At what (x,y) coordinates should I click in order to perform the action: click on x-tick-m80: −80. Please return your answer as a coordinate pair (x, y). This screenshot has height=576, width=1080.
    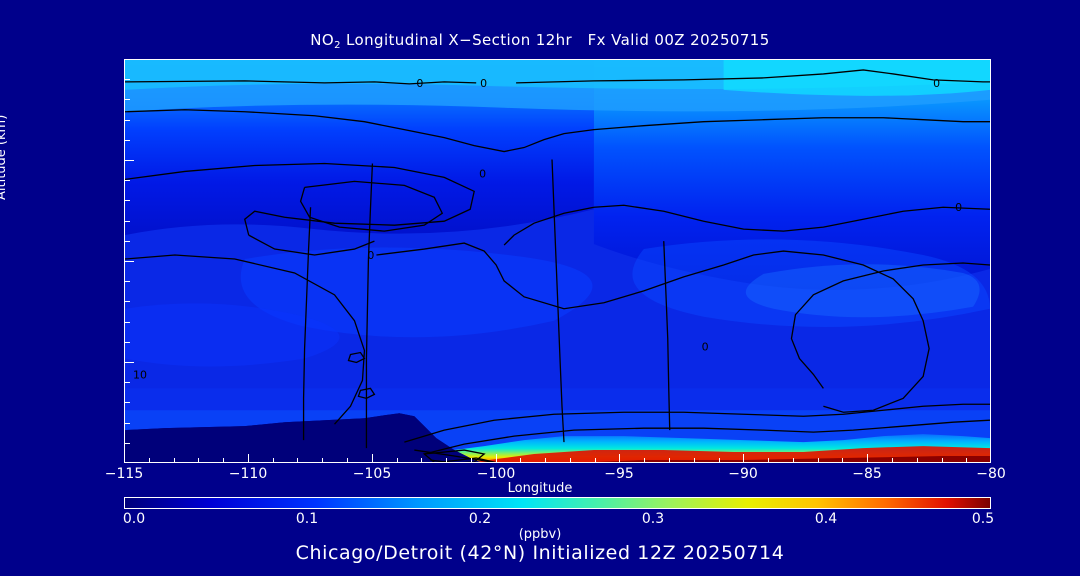
    Looking at the image, I should click on (991, 474).